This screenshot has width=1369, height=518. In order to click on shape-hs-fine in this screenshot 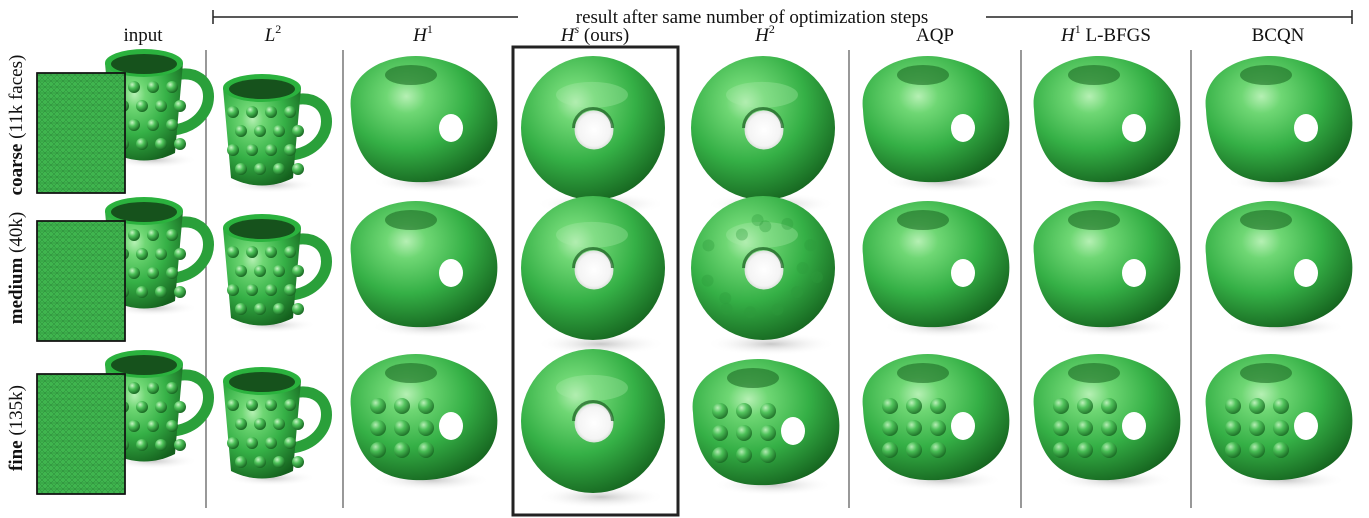, I will do `click(593, 429)`.